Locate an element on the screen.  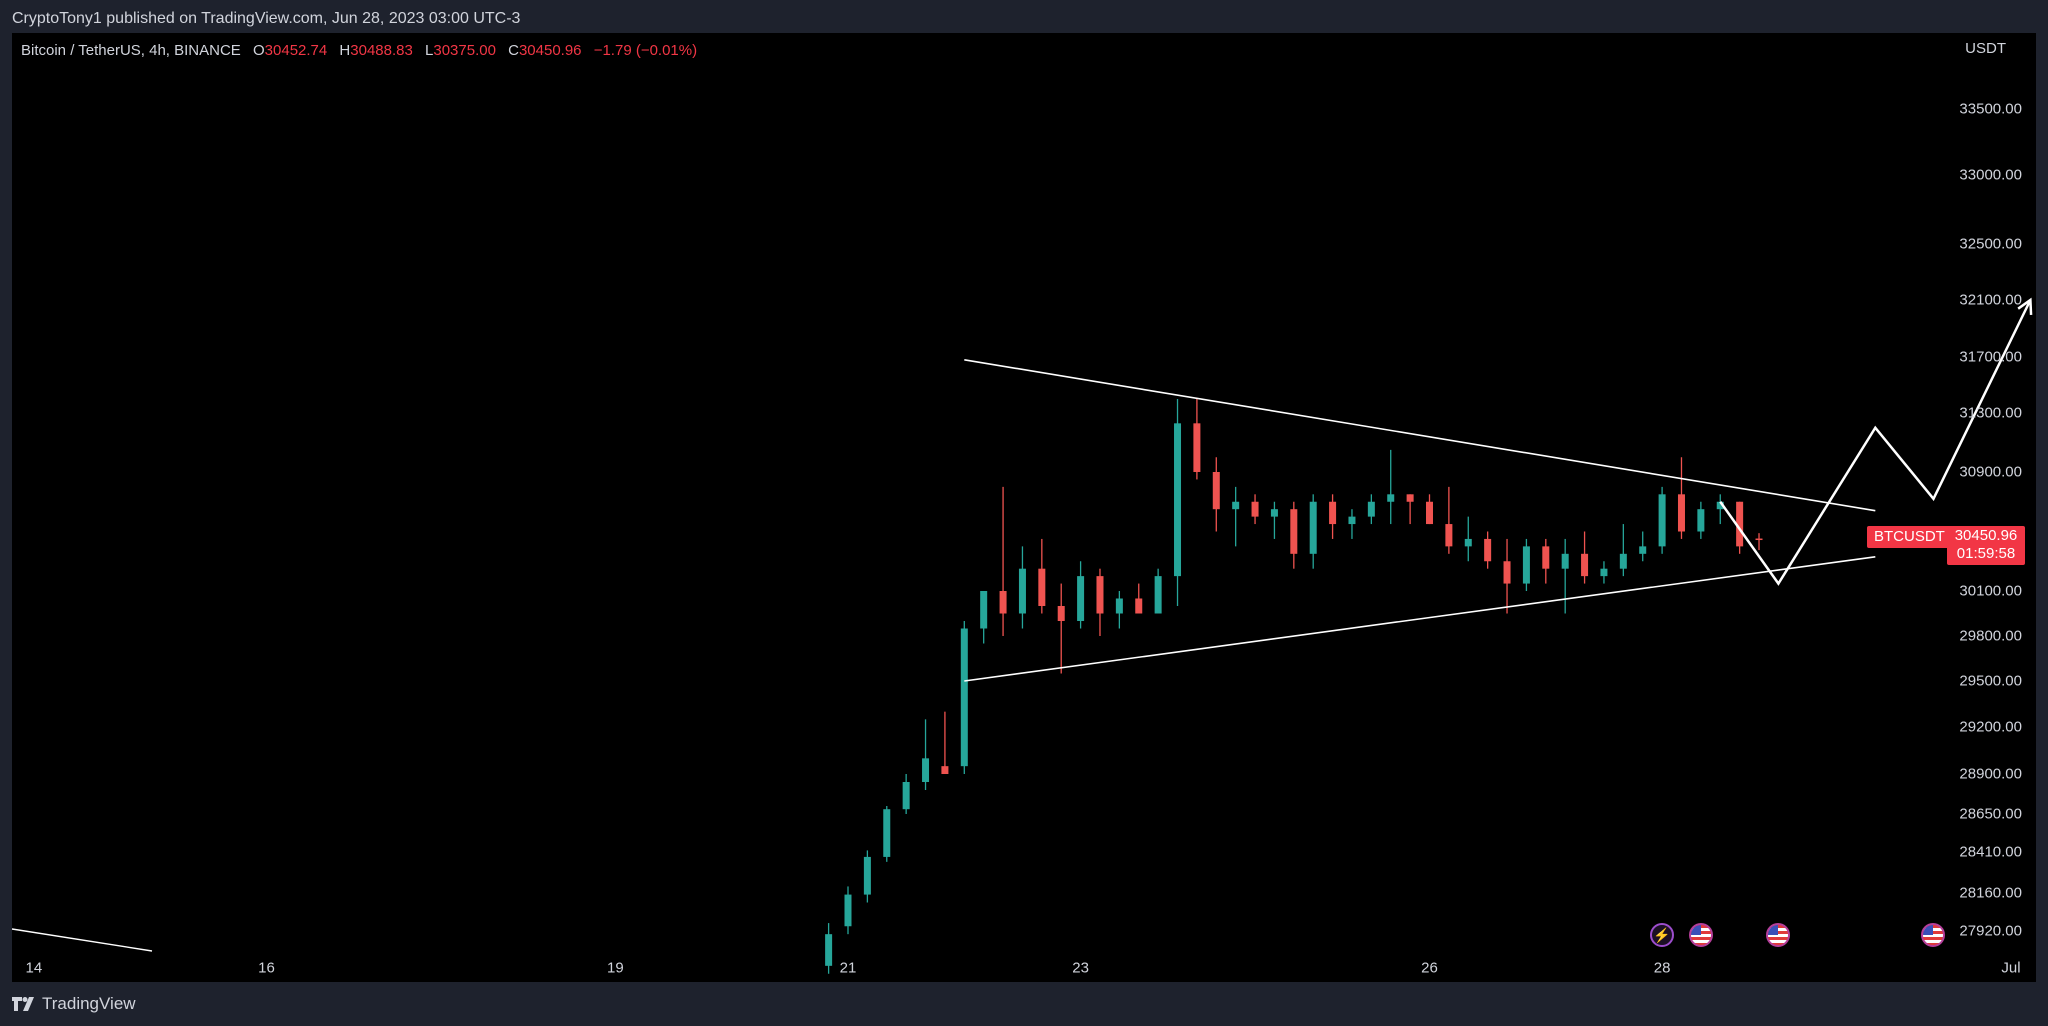
price-tick-label: 28410.00 is located at coordinates (1990, 852).